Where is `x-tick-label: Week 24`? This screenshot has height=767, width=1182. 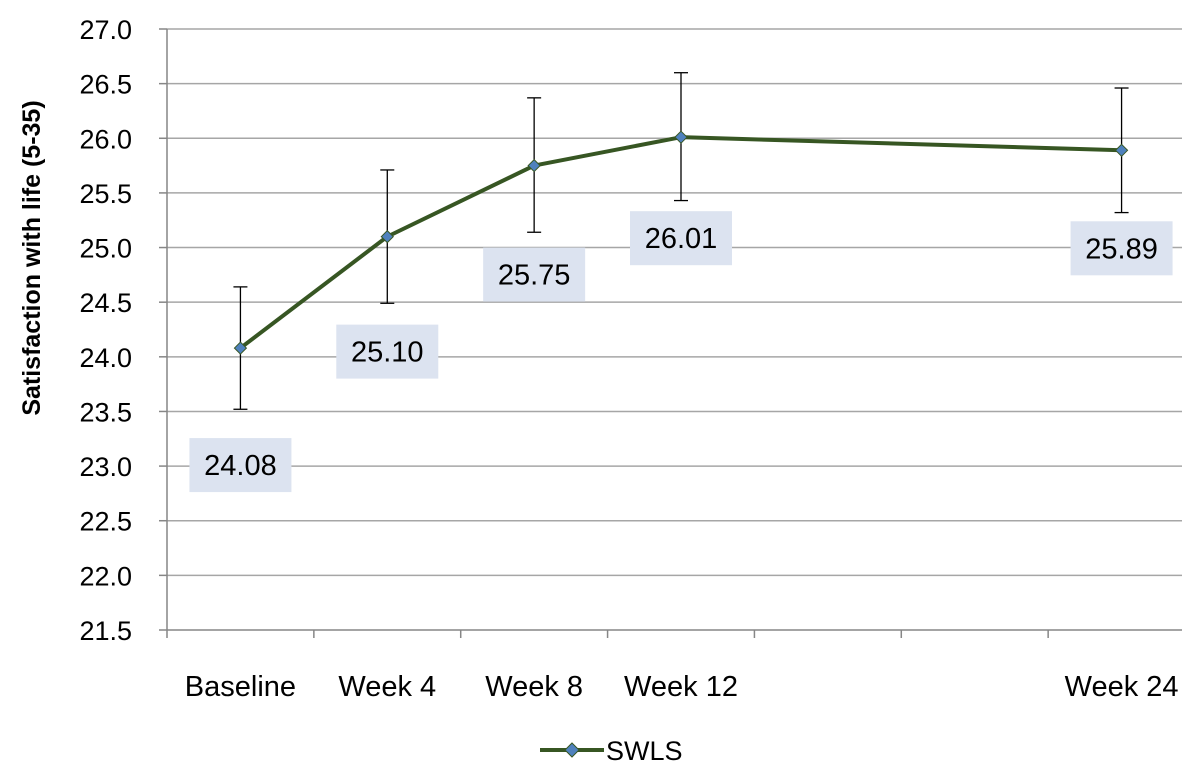 x-tick-label: Week 24 is located at coordinates (1122, 687).